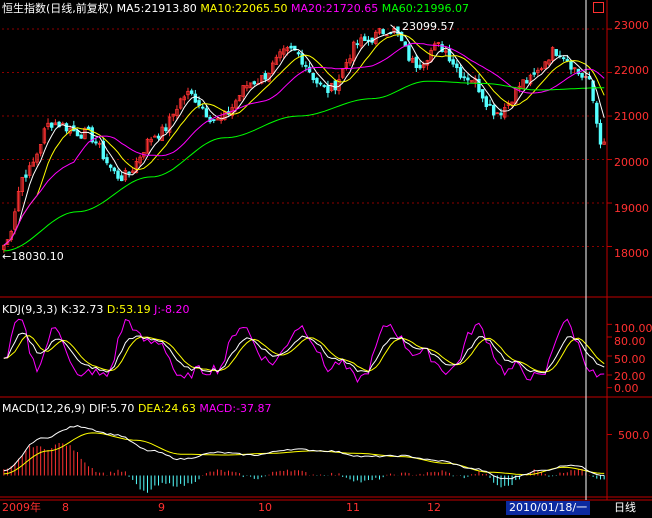 The image size is (652, 518). Describe the element at coordinates (630, 359) in the screenshot. I see `y-tick-kdj-2: 50.00` at that location.